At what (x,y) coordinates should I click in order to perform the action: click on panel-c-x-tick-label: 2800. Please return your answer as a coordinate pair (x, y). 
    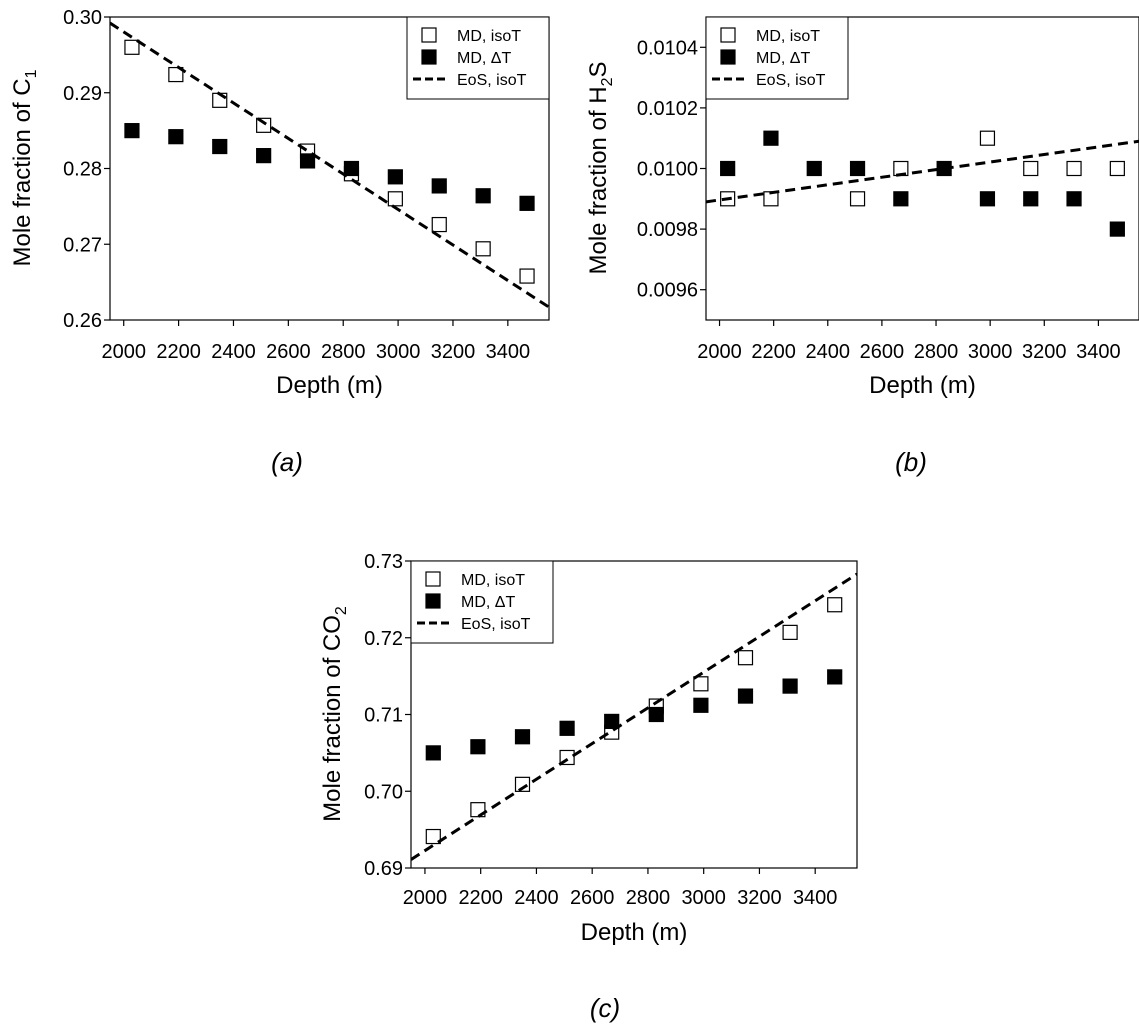
    Looking at the image, I should click on (648, 898).